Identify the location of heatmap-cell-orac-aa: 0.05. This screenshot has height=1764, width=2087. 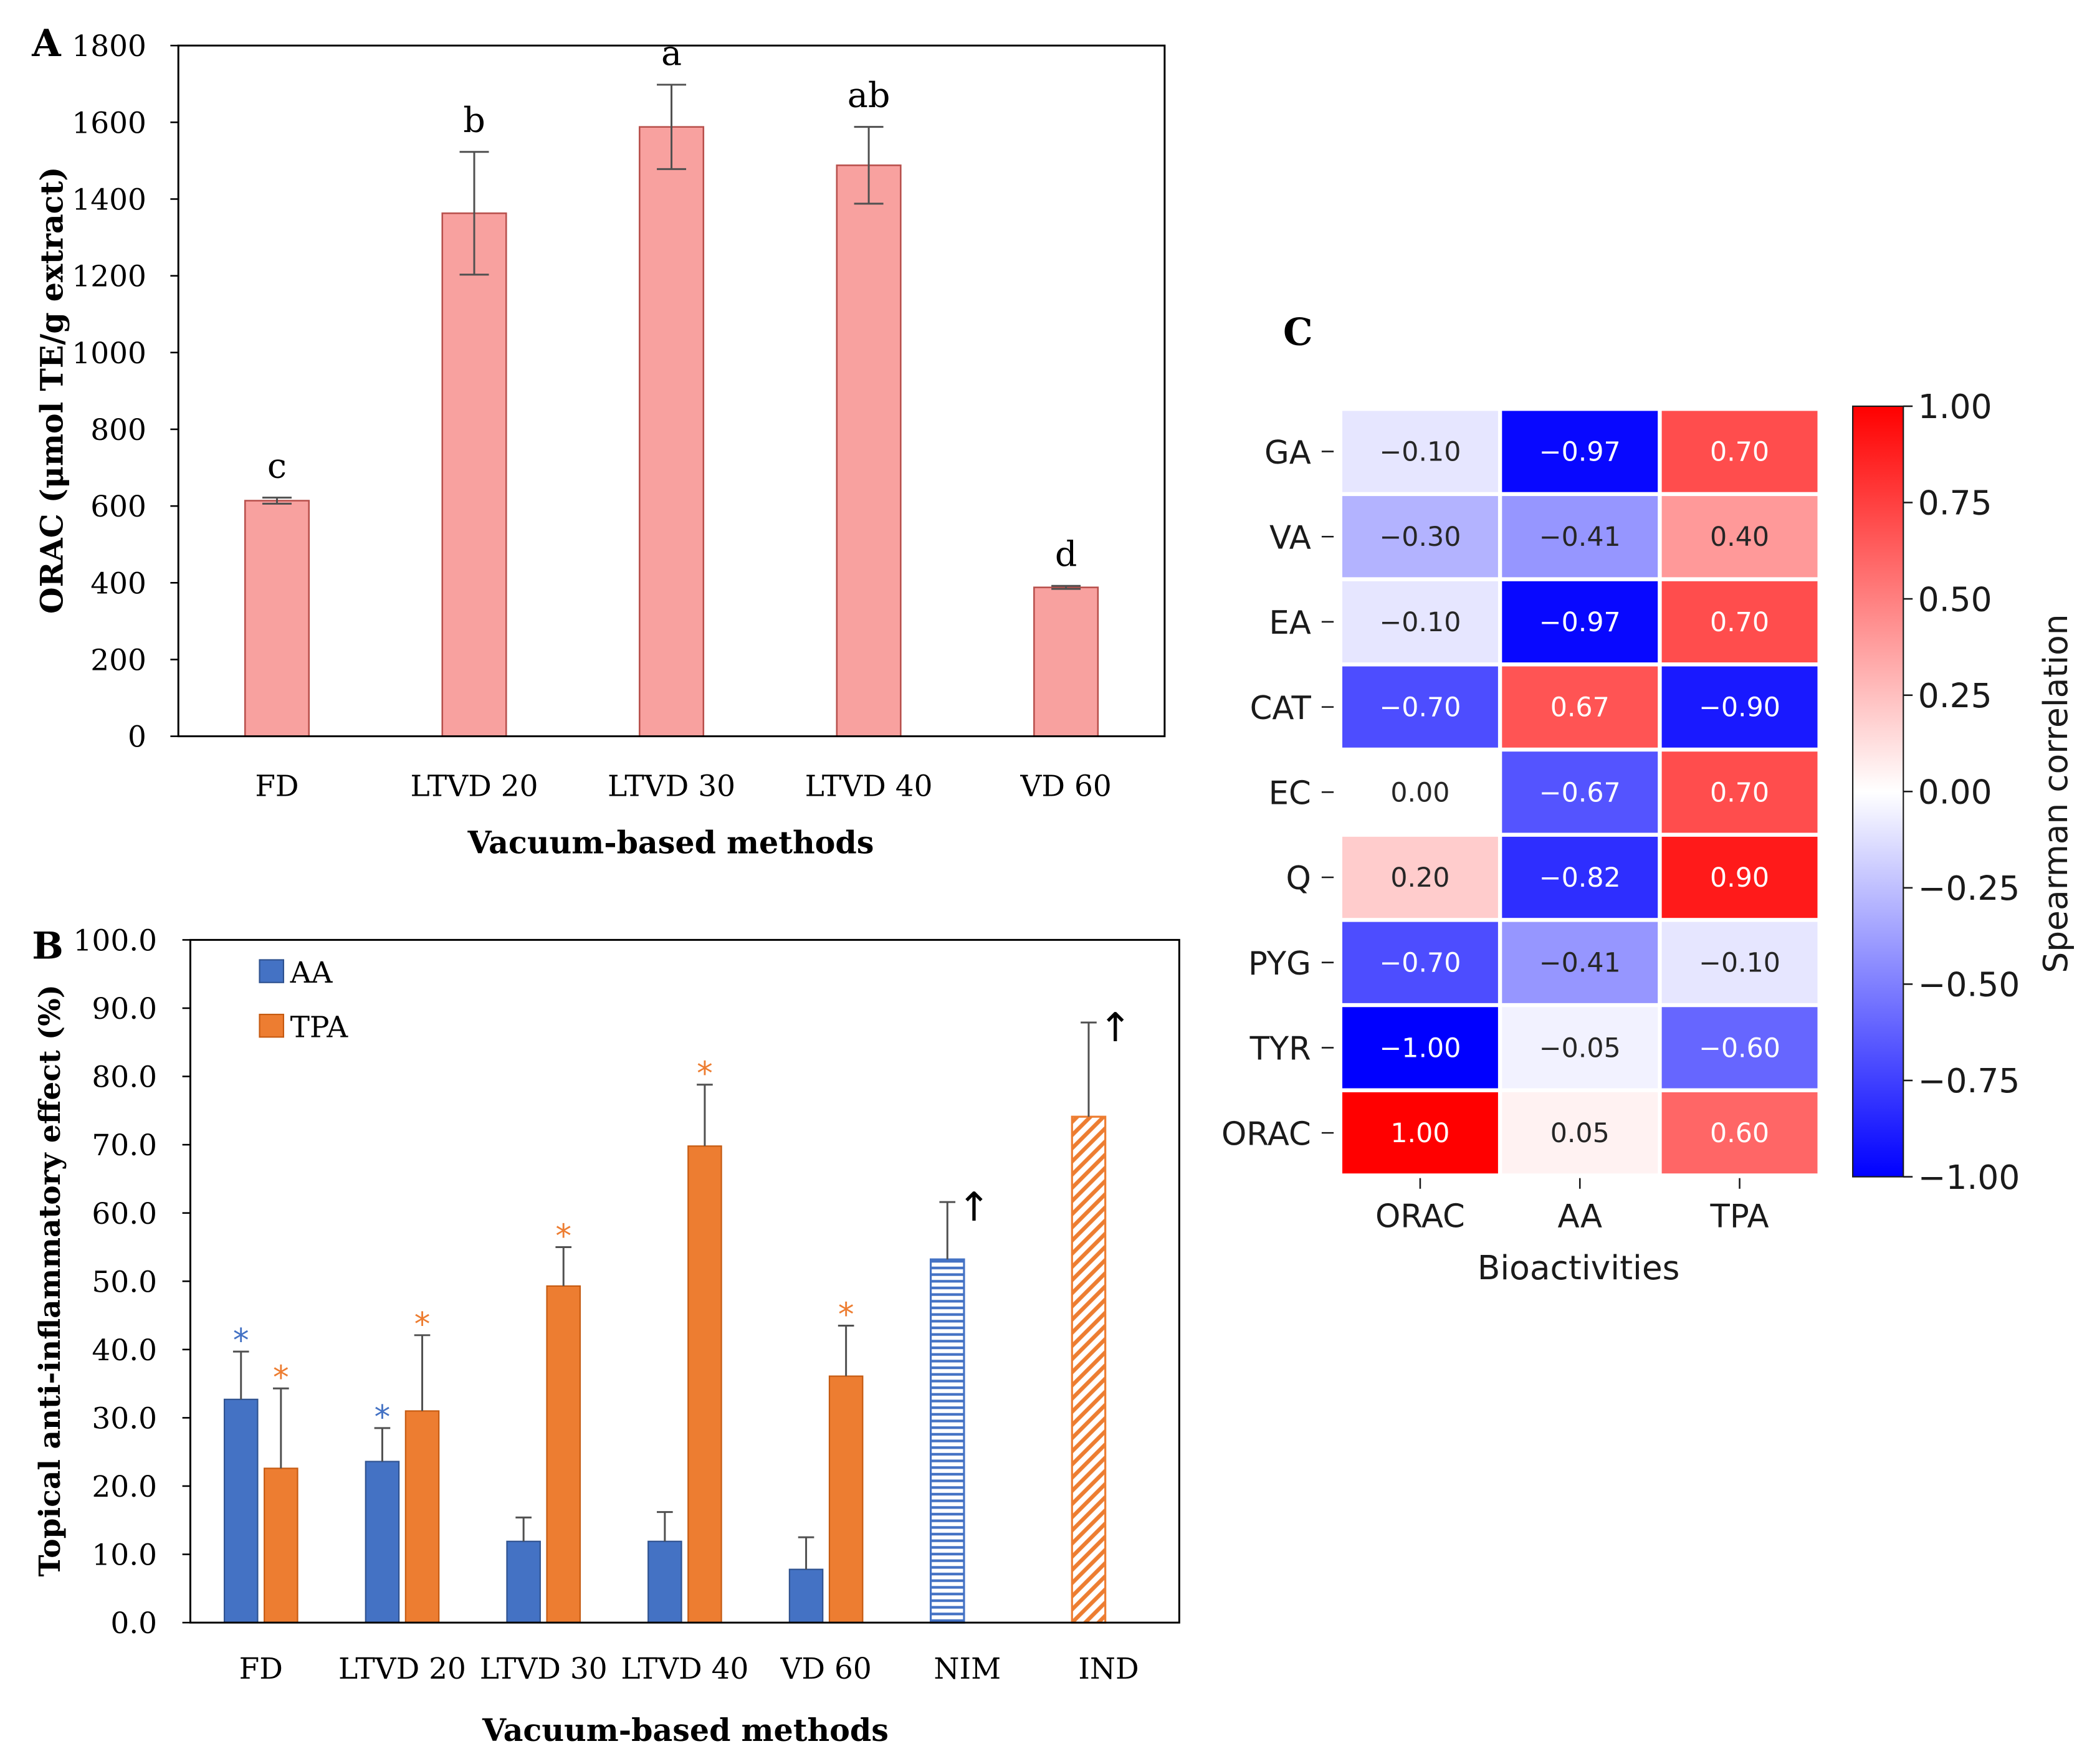
(1580, 1133).